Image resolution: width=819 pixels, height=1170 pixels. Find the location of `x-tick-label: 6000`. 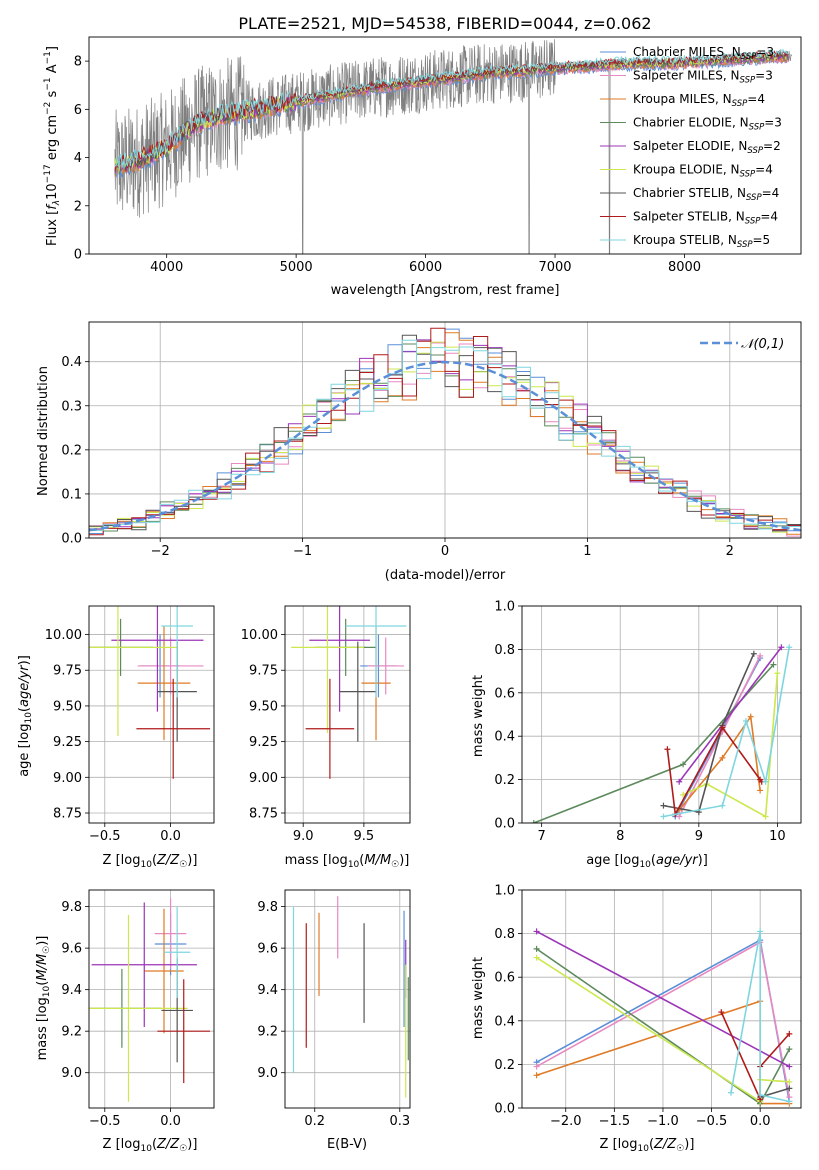

x-tick-label: 6000 is located at coordinates (425, 267).